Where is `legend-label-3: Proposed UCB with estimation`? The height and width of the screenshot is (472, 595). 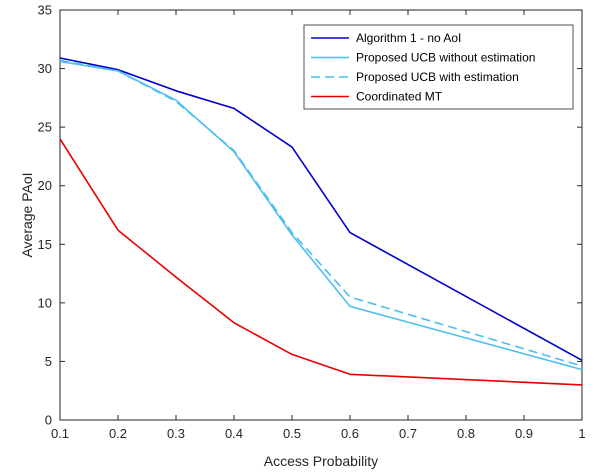 legend-label-3: Proposed UCB with estimation is located at coordinates (437, 77).